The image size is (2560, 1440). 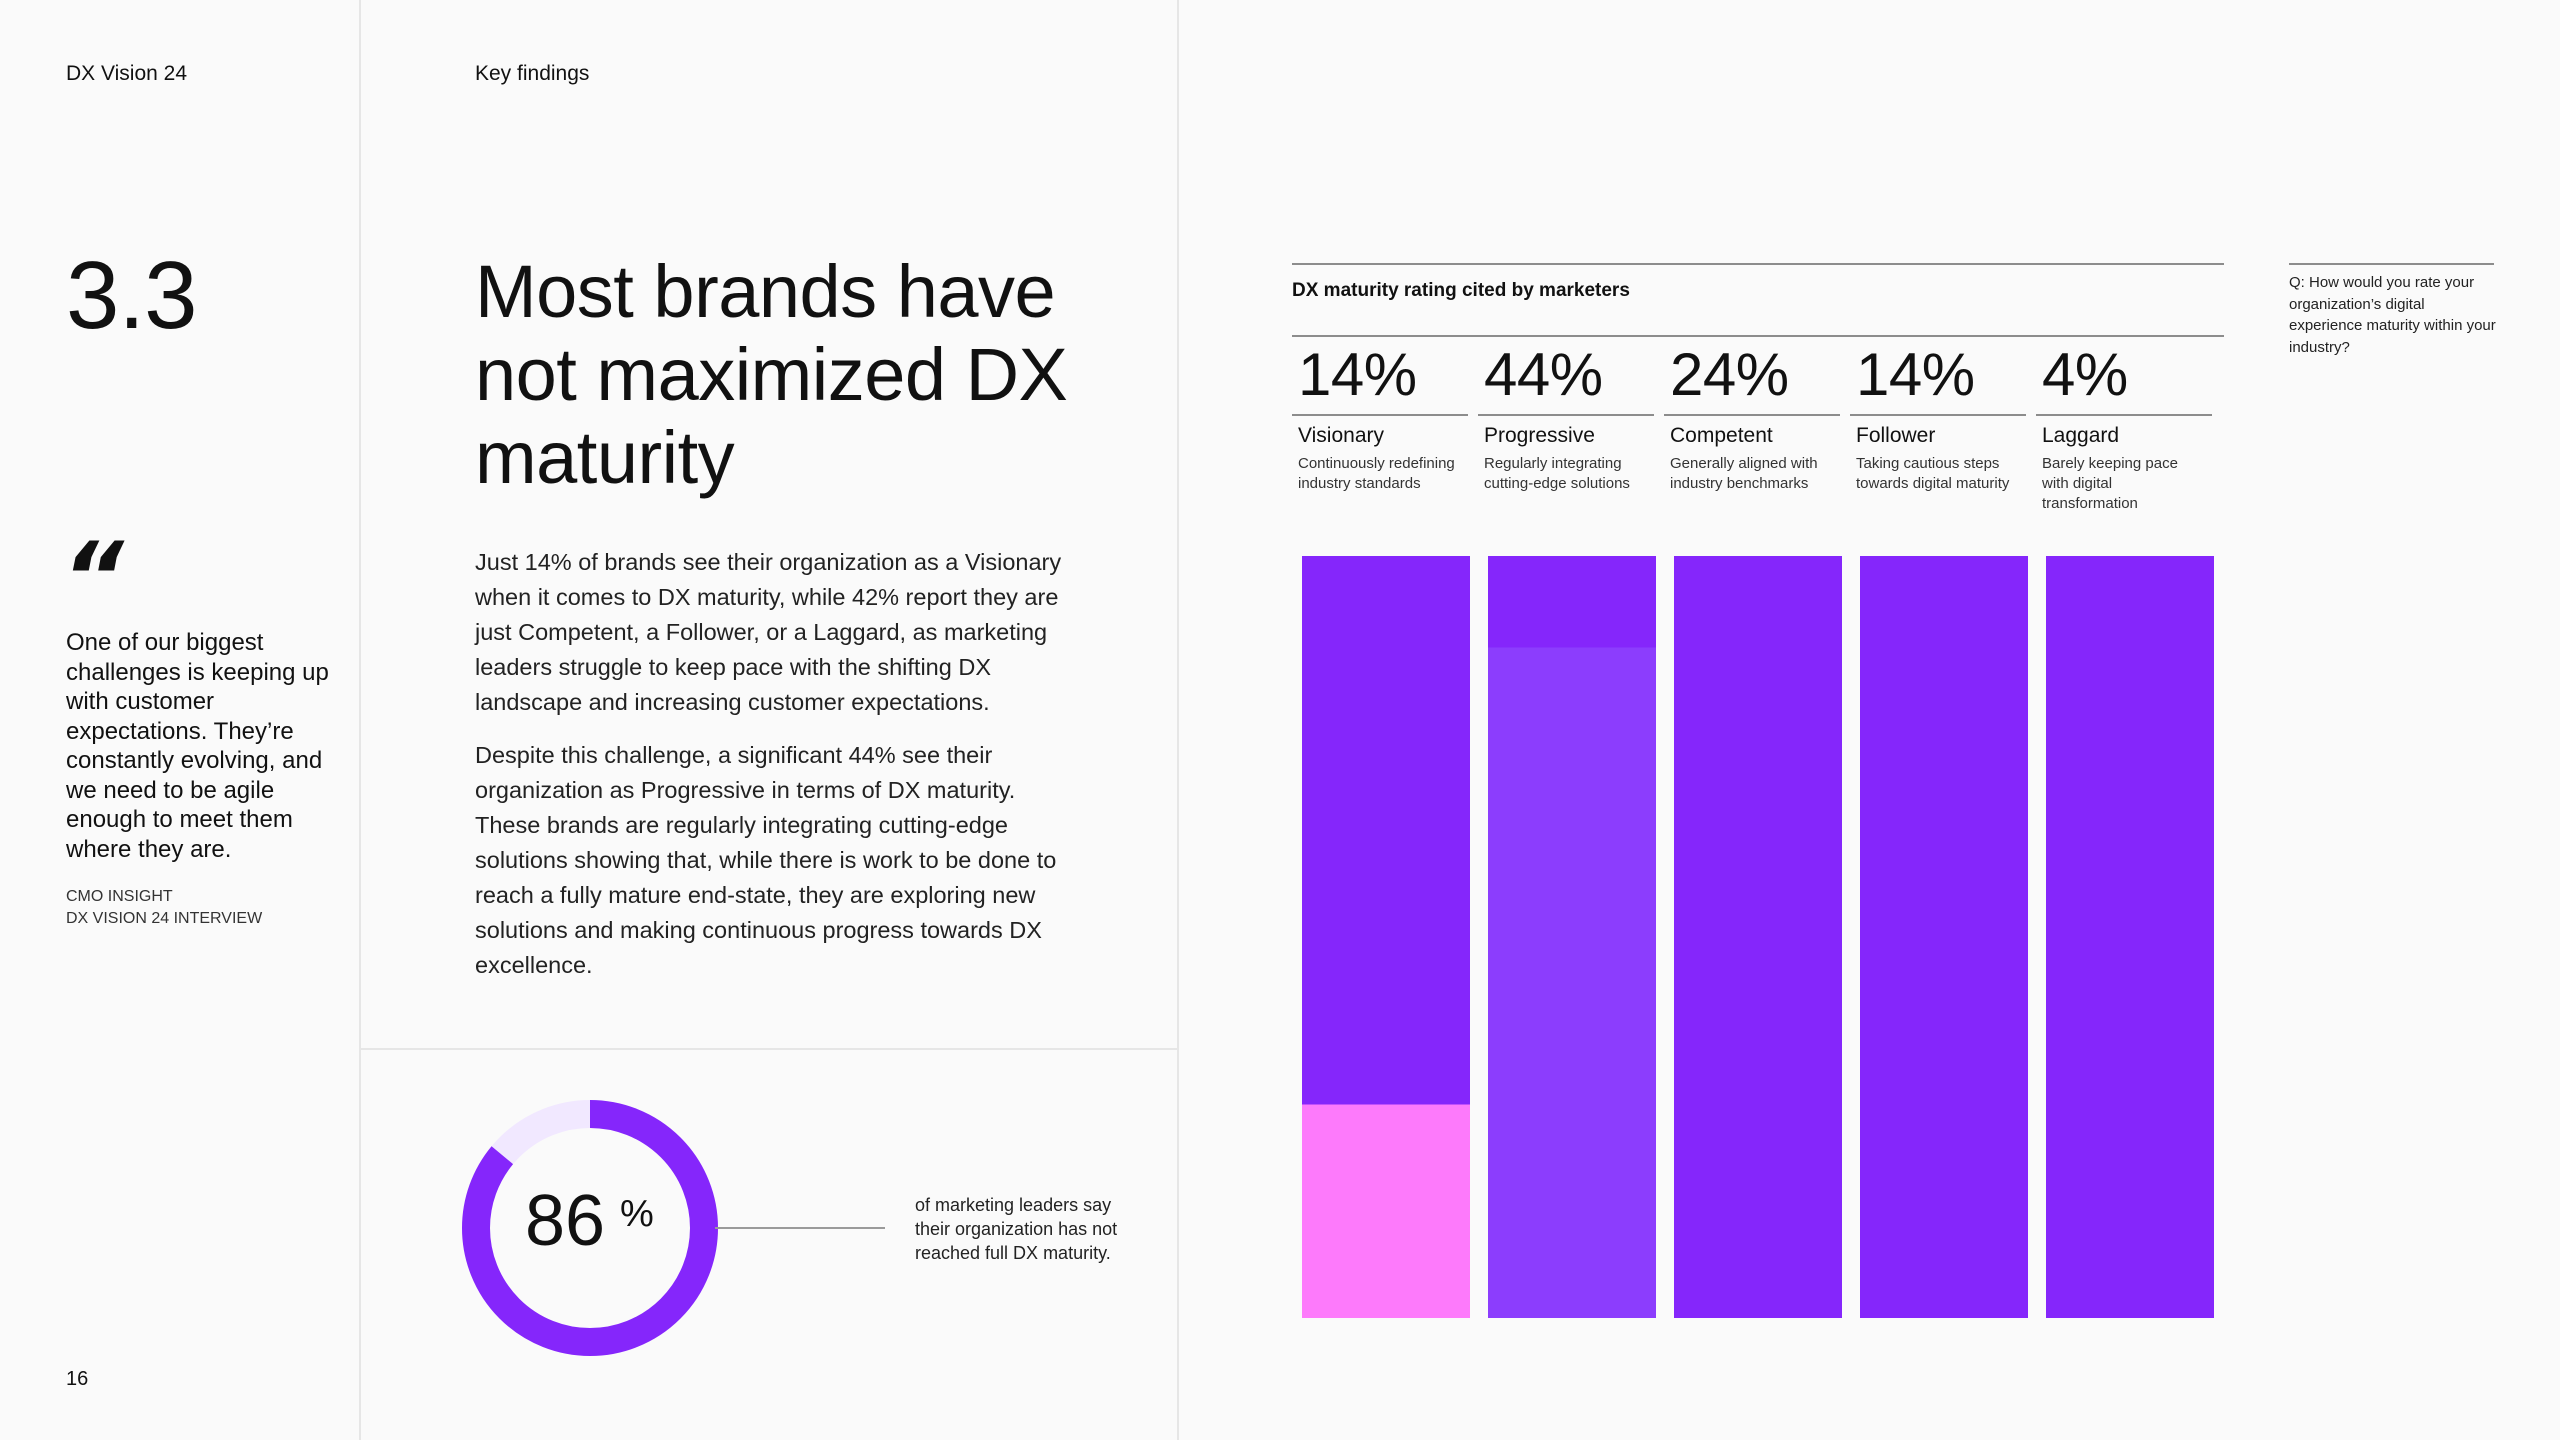 I want to click on brand-label: DX Vision 24, so click(x=127, y=73).